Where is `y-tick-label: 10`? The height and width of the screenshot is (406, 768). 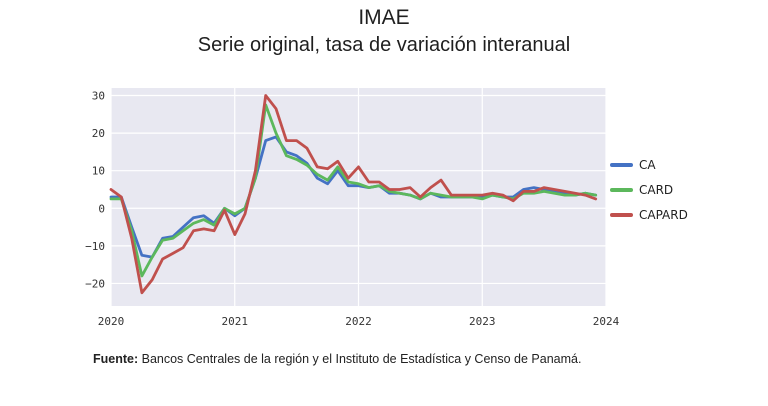
y-tick-label: 10 is located at coordinates (98, 171).